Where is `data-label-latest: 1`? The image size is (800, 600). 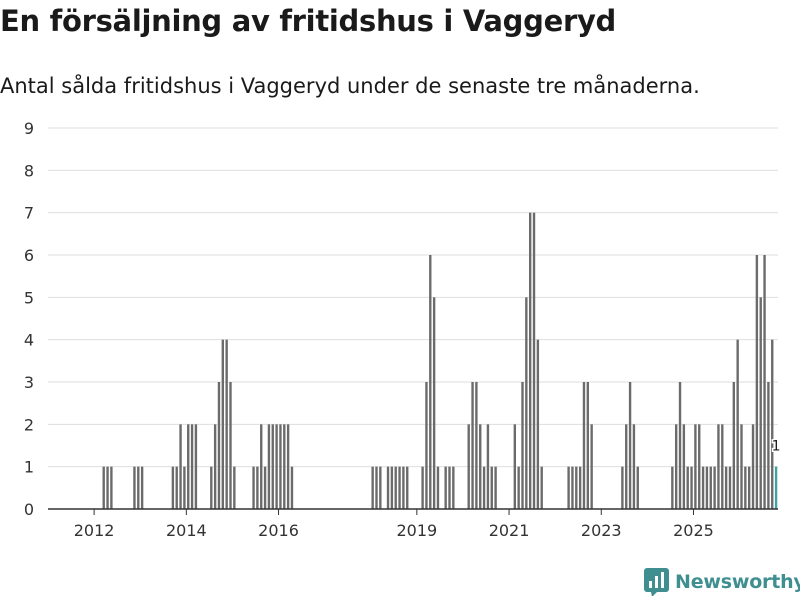
data-label-latest: 1 is located at coordinates (776, 447).